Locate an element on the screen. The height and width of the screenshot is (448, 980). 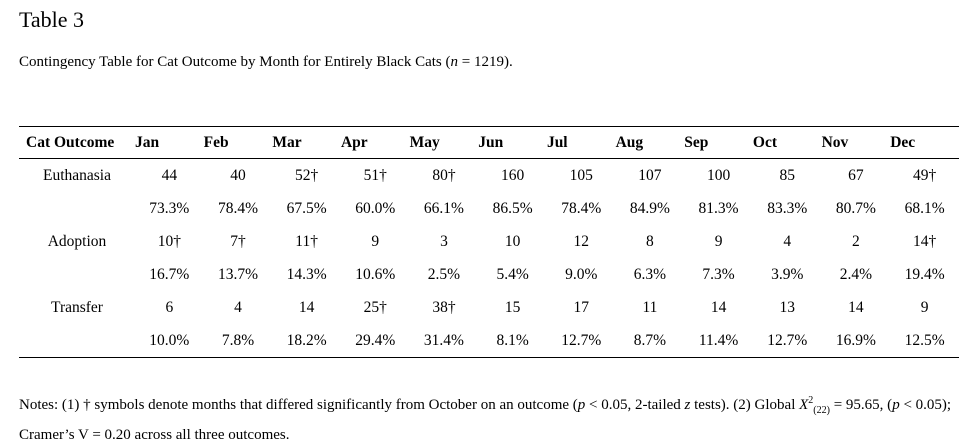
count-cell: 49† is located at coordinates (924, 175).